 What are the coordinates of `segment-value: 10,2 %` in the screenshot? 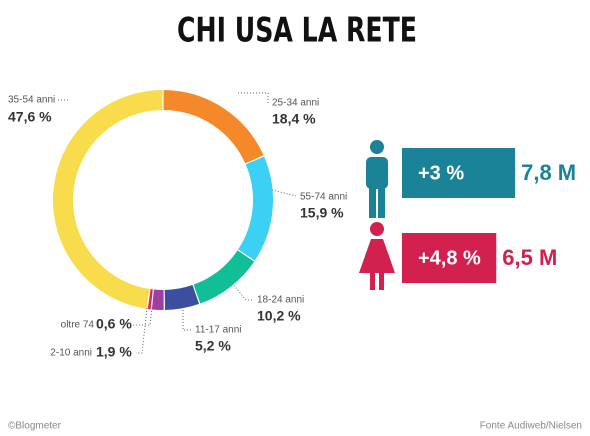 It's located at (279, 316).